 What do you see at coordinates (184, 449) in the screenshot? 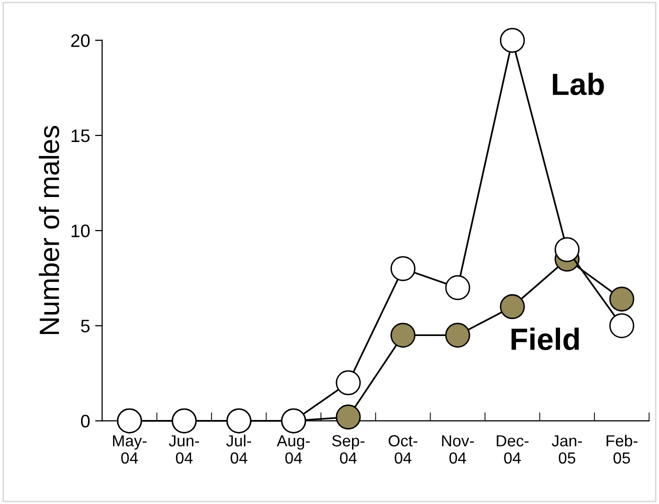
I see `x-tick-label: Jun- 04` at bounding box center [184, 449].